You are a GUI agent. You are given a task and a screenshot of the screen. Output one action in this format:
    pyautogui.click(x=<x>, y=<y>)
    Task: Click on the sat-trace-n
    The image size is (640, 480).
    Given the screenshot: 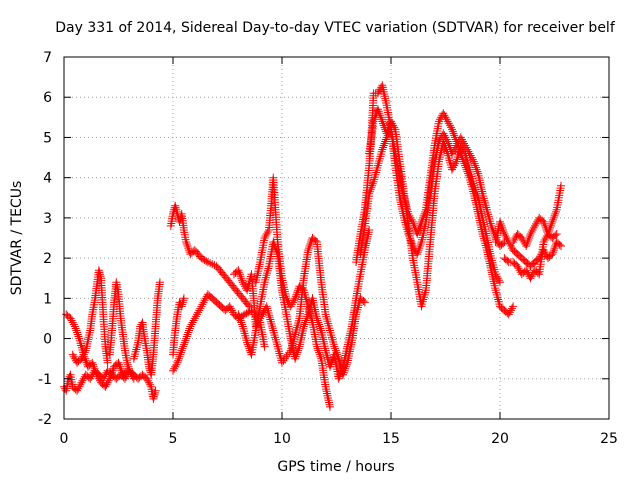 What is the action you would take?
    pyautogui.click(x=434, y=208)
    